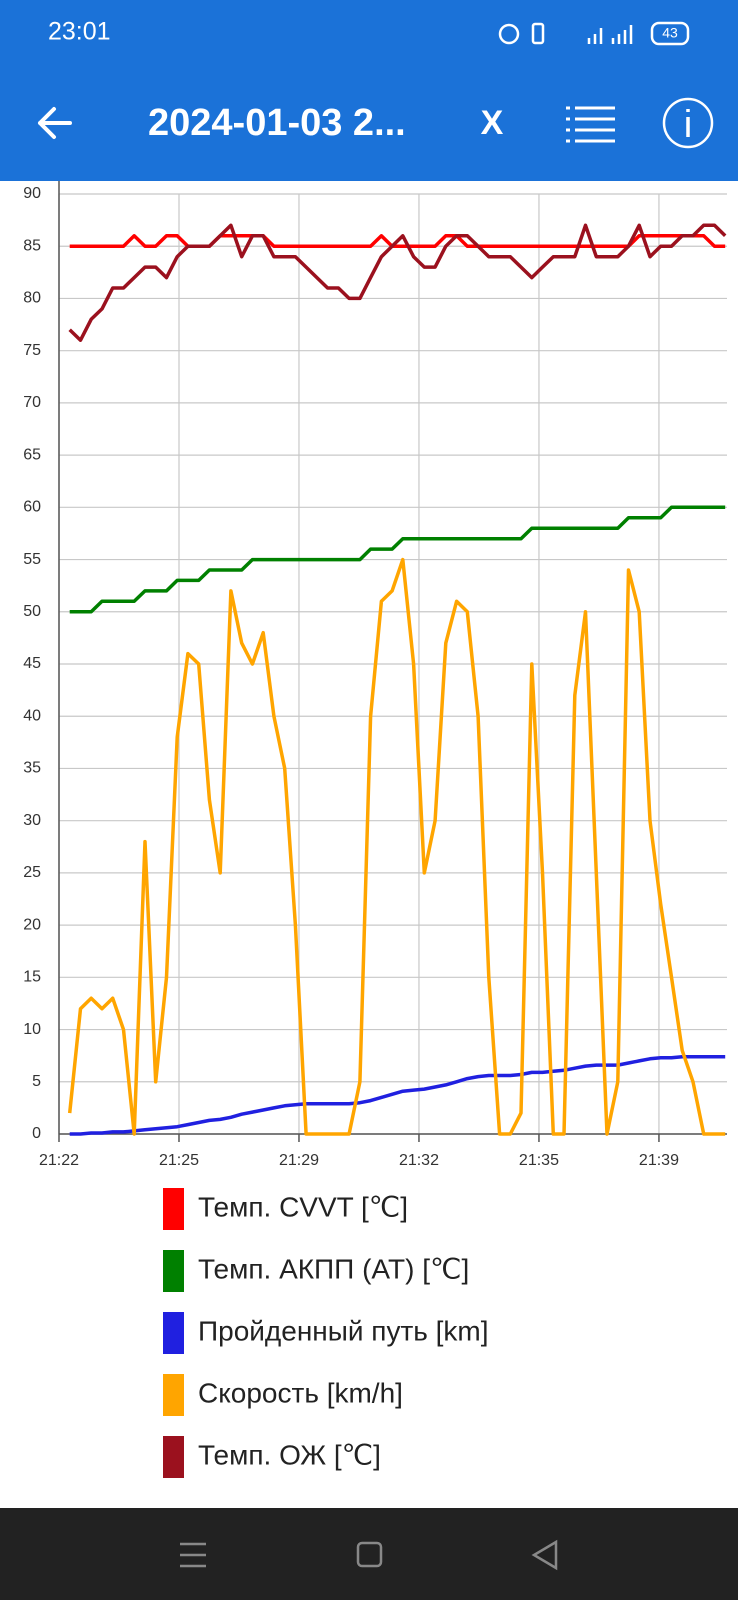  I want to click on y-tick-label: 25, so click(32, 872).